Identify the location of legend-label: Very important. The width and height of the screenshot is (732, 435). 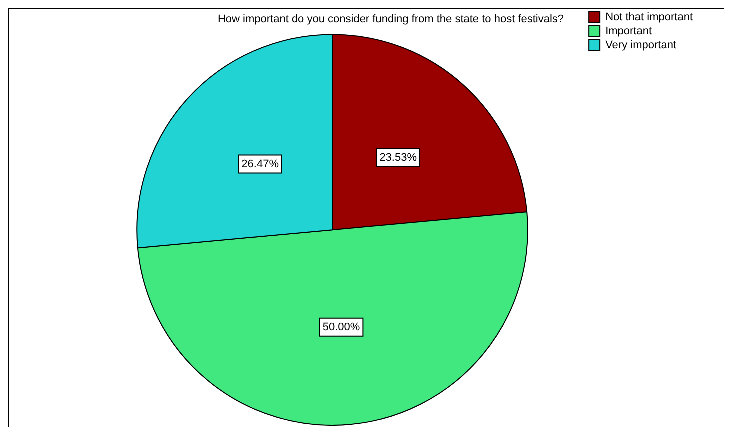
(641, 46).